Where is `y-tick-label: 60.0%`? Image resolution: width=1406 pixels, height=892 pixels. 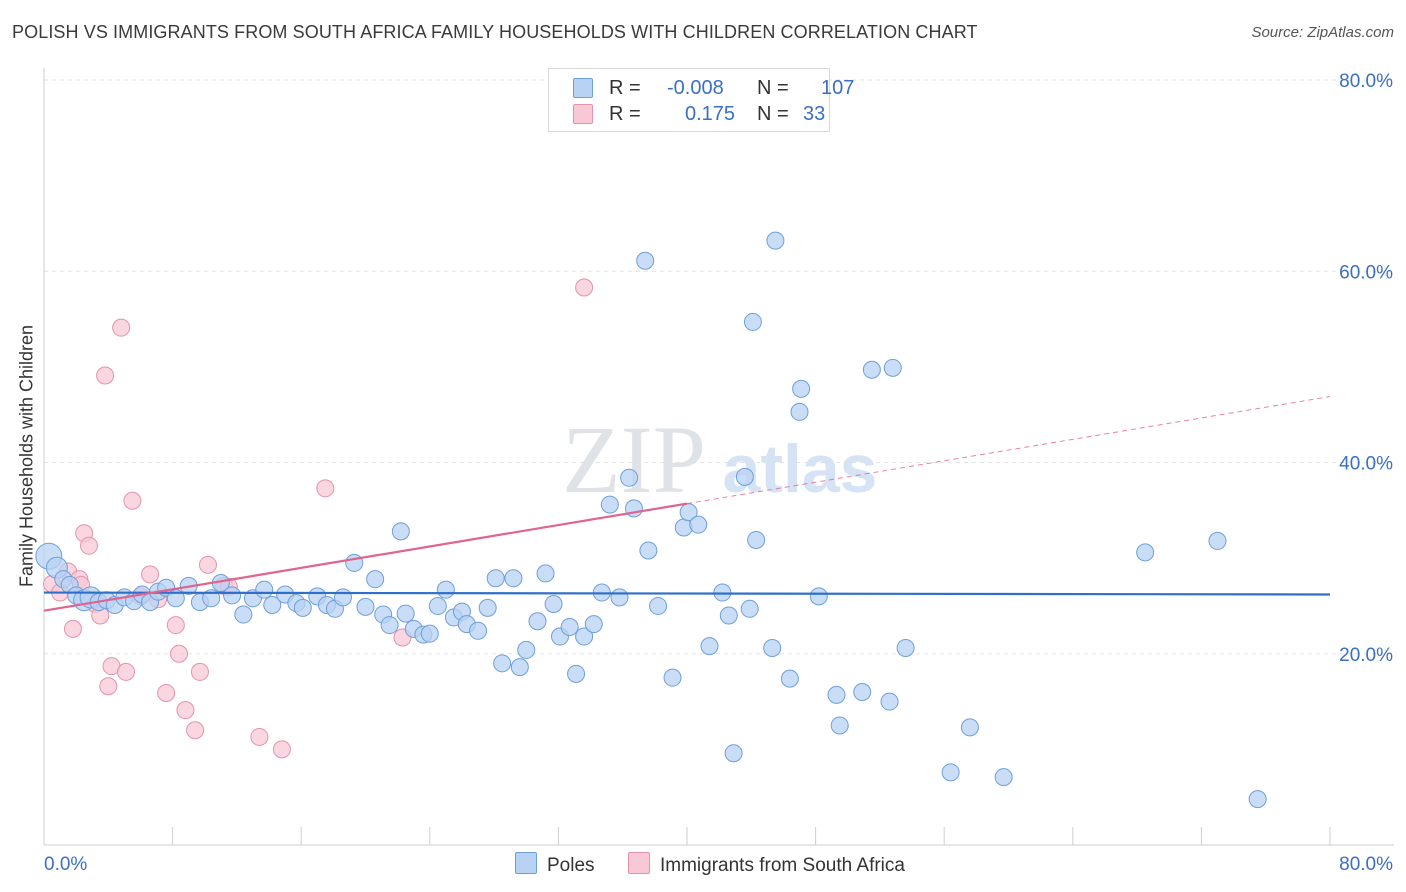 y-tick-label: 60.0% is located at coordinates (1366, 272).